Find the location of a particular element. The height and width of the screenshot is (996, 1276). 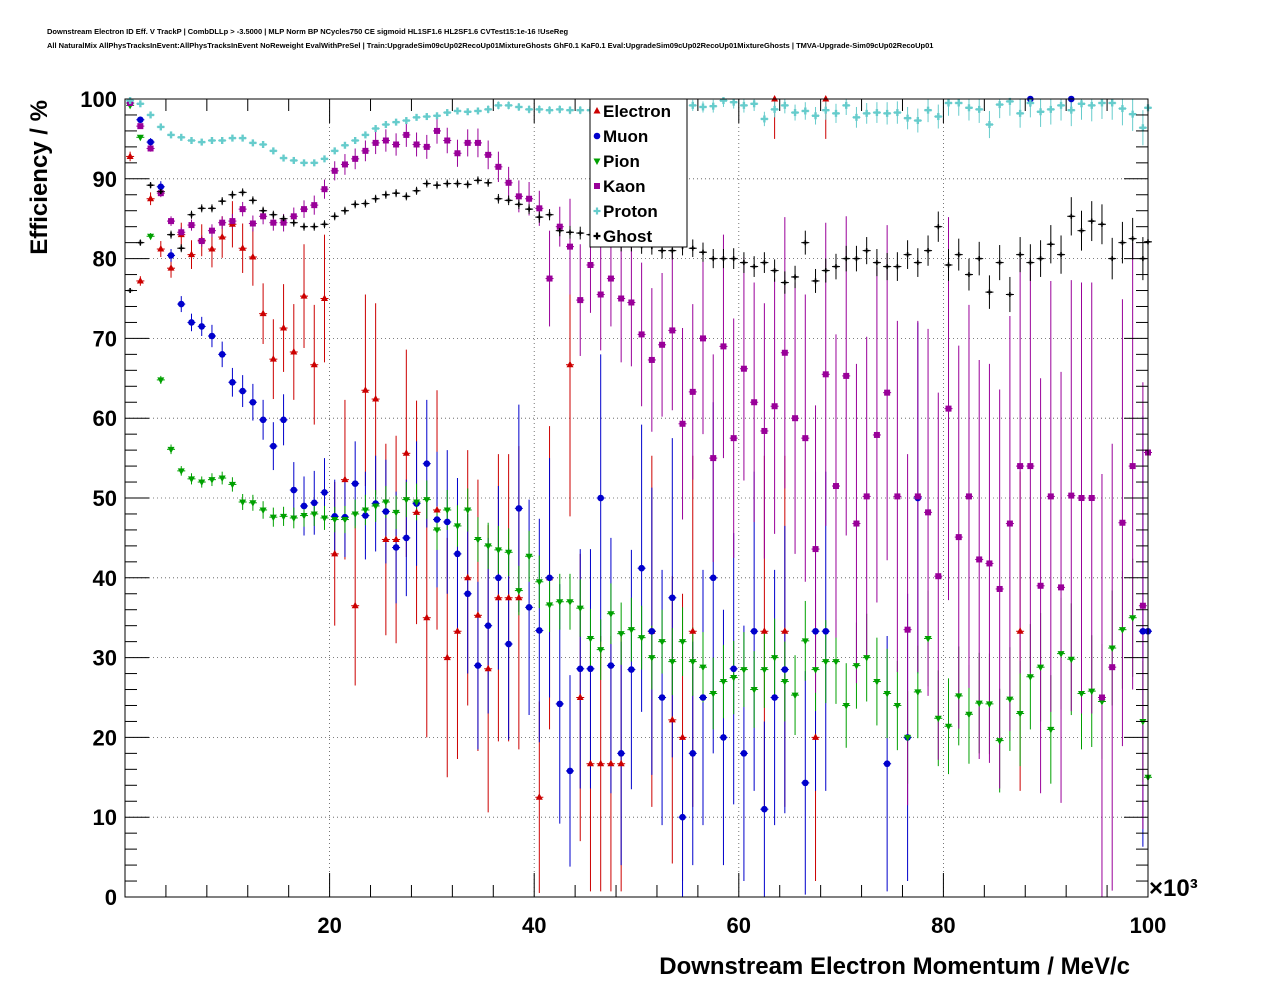

legend-marker-muon is located at coordinates (597, 136).